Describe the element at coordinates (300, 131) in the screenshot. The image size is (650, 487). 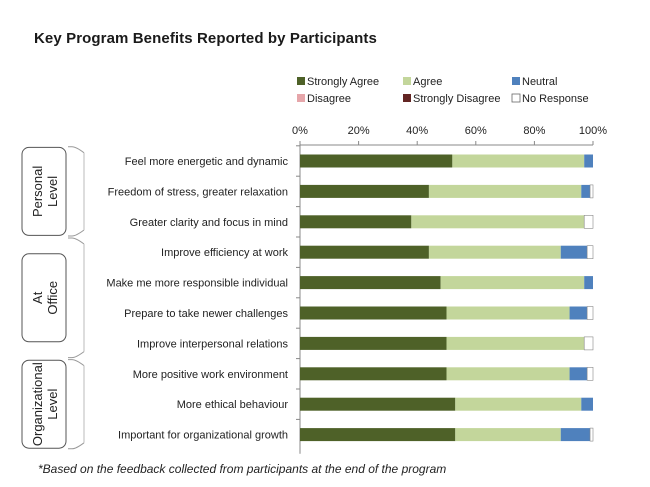
I see `x-tick-label: 0%` at that location.